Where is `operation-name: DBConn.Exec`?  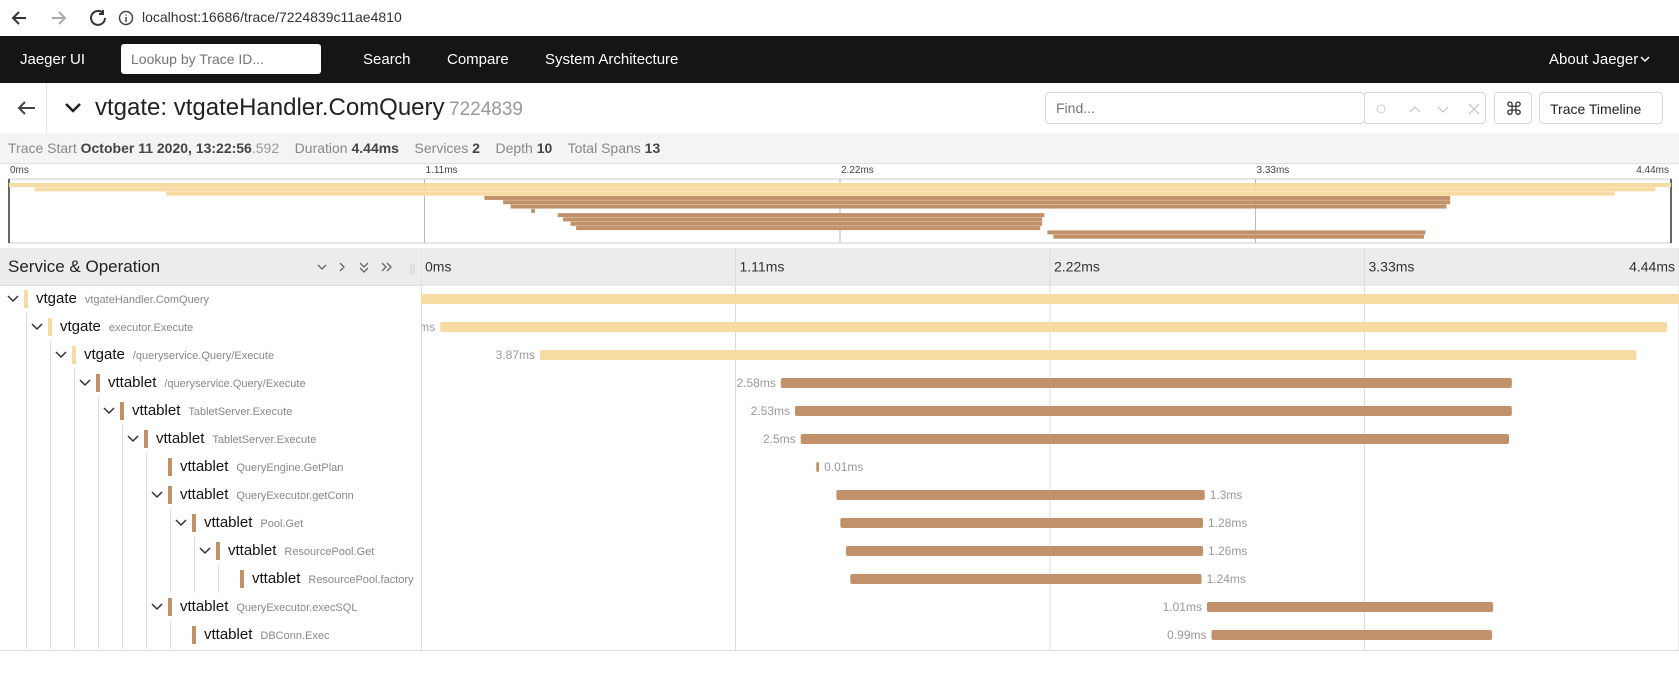
operation-name: DBConn.Exec is located at coordinates (295, 636).